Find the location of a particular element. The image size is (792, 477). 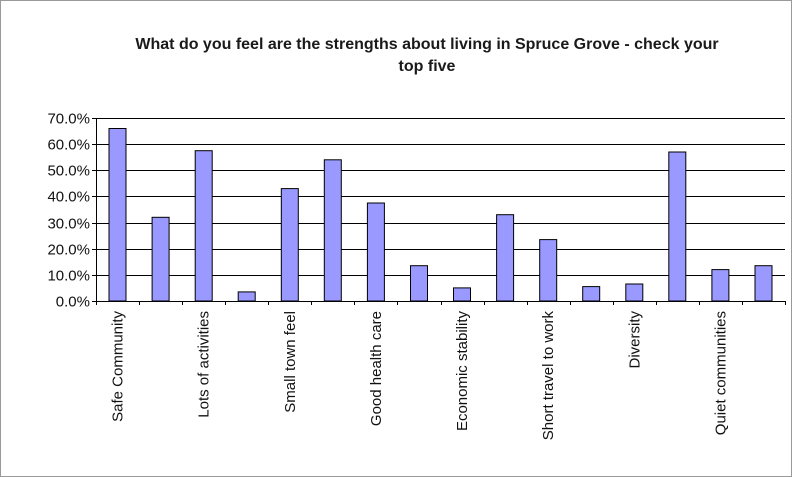

y-tick-label: 30.0% is located at coordinates (68, 224).